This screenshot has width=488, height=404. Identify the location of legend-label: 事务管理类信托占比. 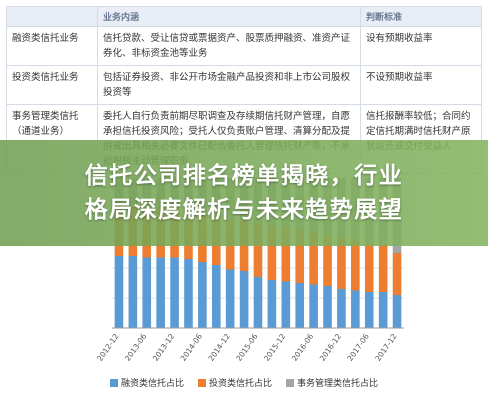
(338, 384).